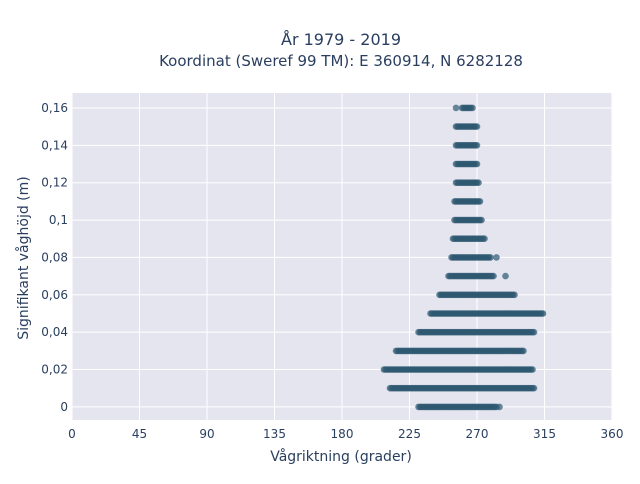 The width and height of the screenshot is (640, 484). What do you see at coordinates (54, 108) in the screenshot?
I see `y-tick-label: 0,16` at bounding box center [54, 108].